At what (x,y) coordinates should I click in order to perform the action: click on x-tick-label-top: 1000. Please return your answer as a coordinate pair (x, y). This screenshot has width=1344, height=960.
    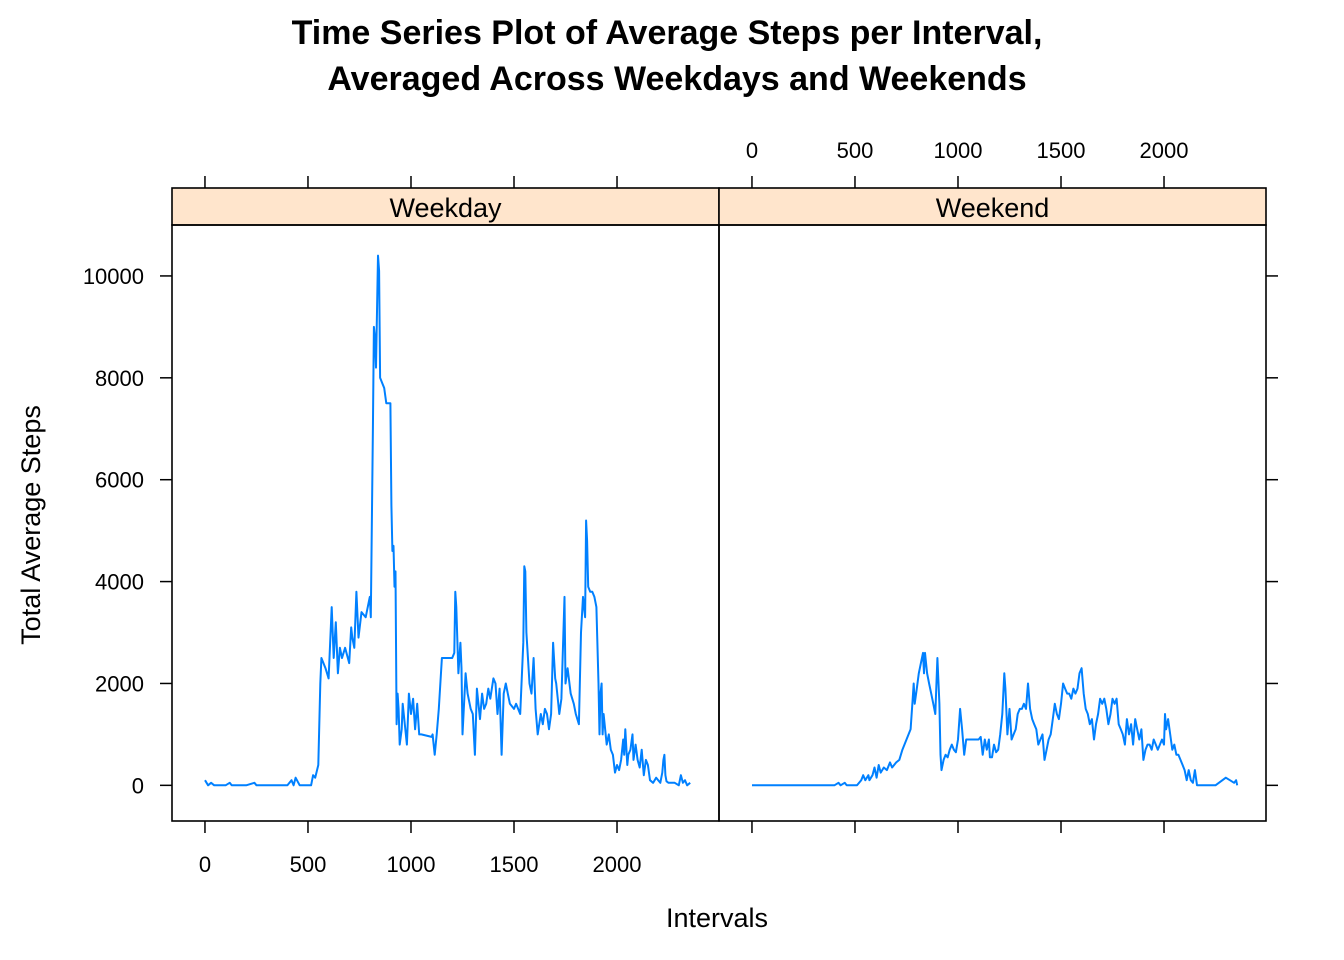
    Looking at the image, I should click on (958, 150).